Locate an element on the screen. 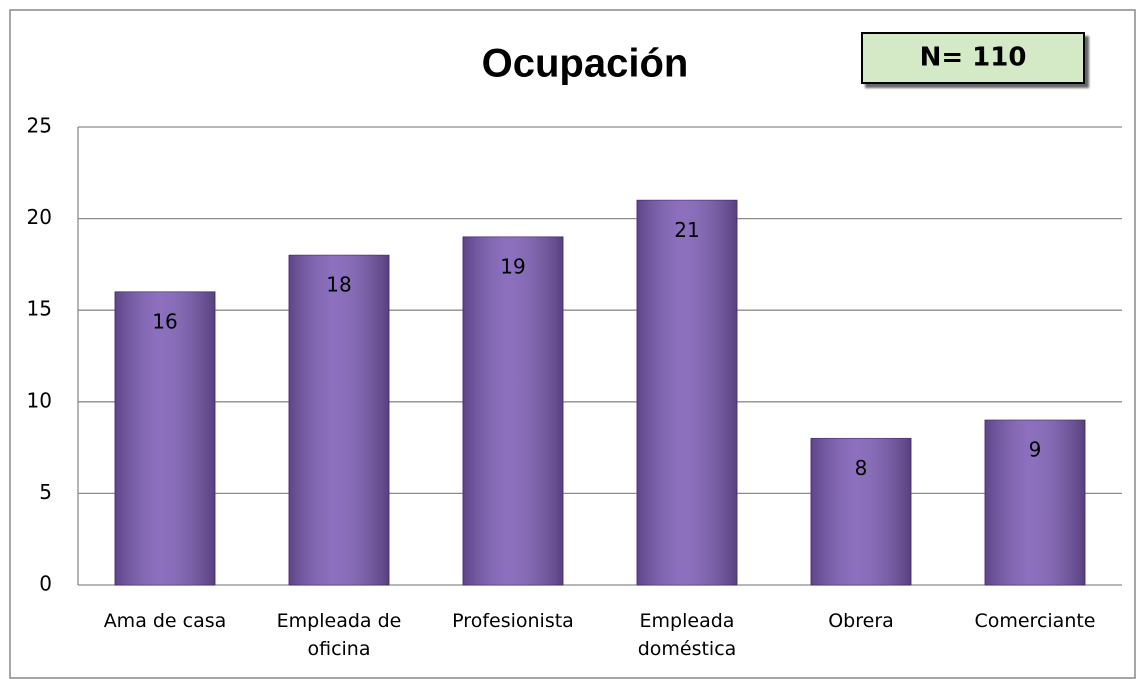  data-label: 9 is located at coordinates (1035, 450).